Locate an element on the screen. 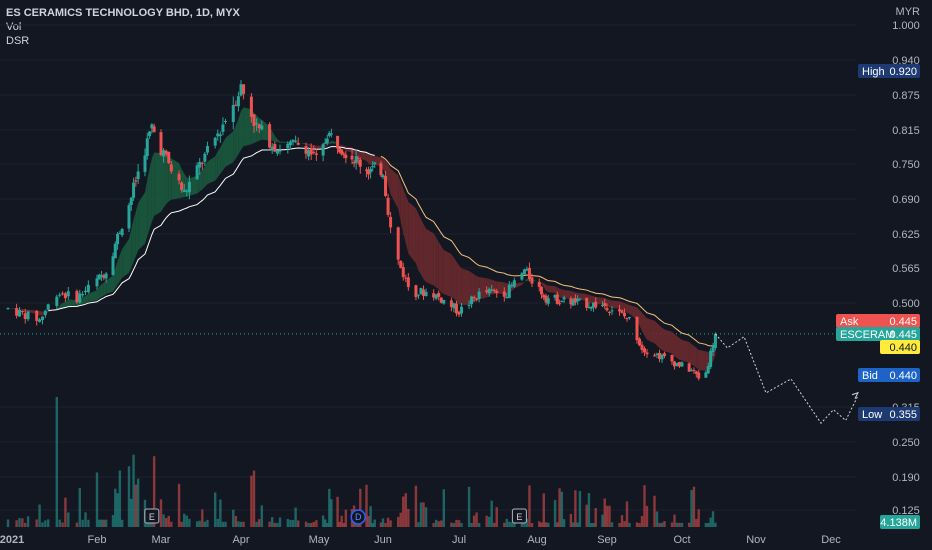 This screenshot has height=550, width=932. badge-ask-label: Ask is located at coordinates (849, 322).